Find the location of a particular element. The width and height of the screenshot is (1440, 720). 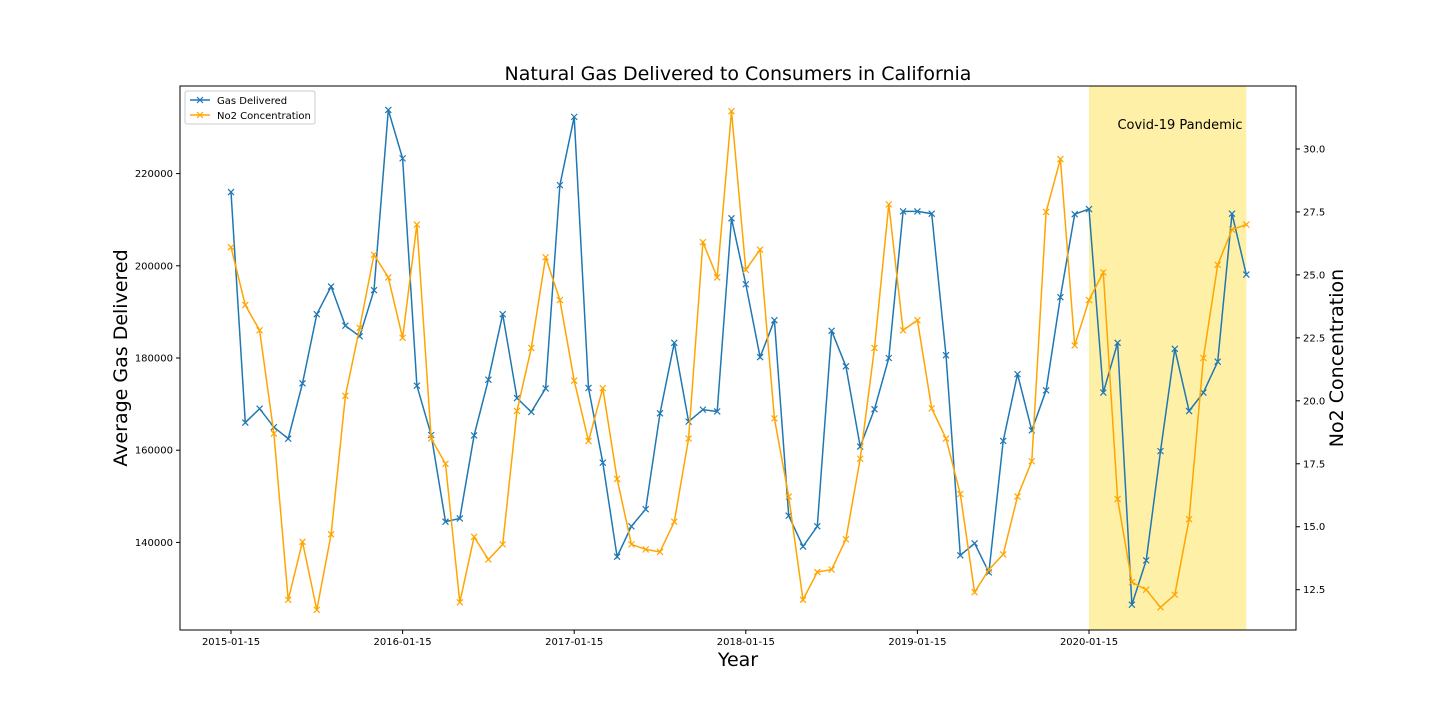

legend: Gas Delivered No2 Concentration is located at coordinates (250, 107).